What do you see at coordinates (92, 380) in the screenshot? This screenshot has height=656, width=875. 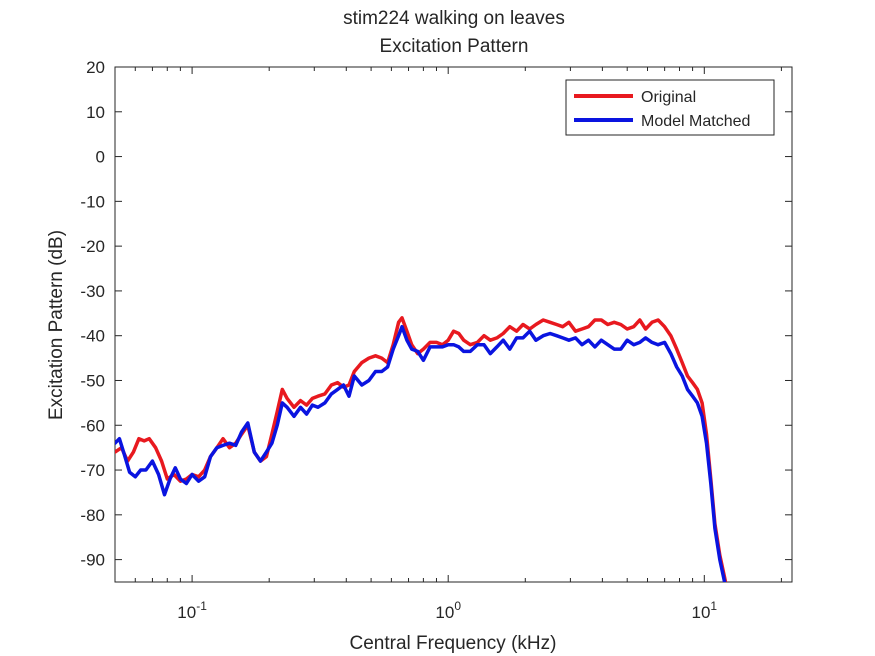 I see `y-tick-label: -50` at bounding box center [92, 380].